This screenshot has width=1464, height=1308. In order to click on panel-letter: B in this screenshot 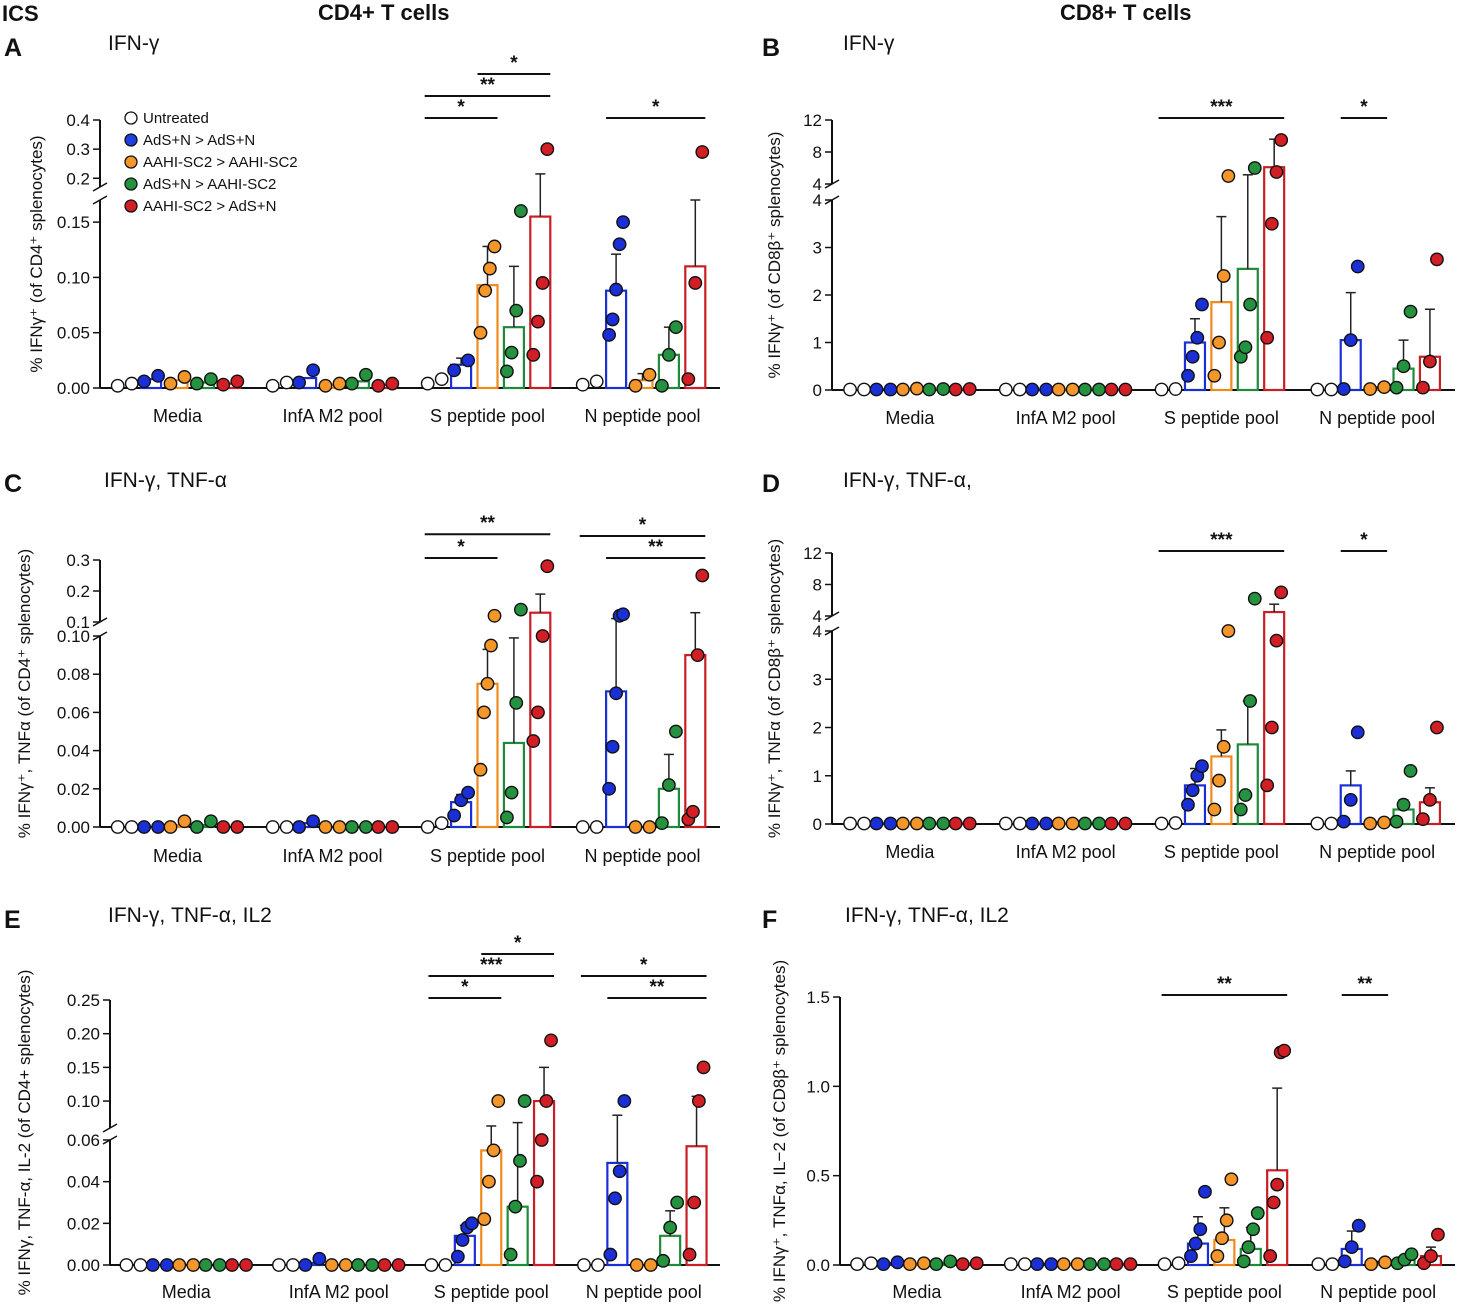, I will do `click(771, 48)`.